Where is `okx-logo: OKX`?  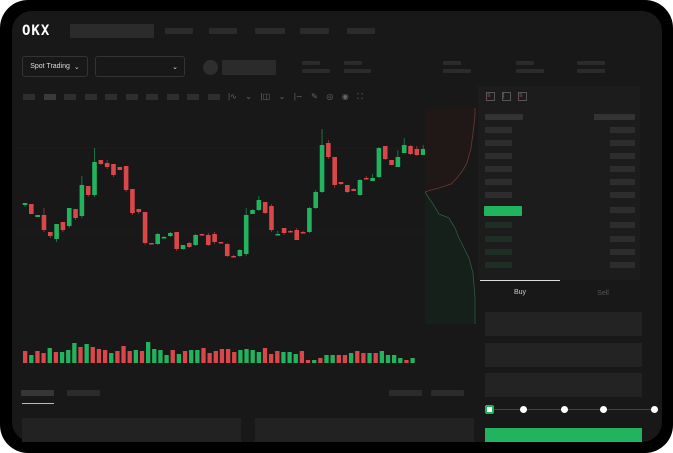 okx-logo: OKX is located at coordinates (36, 31).